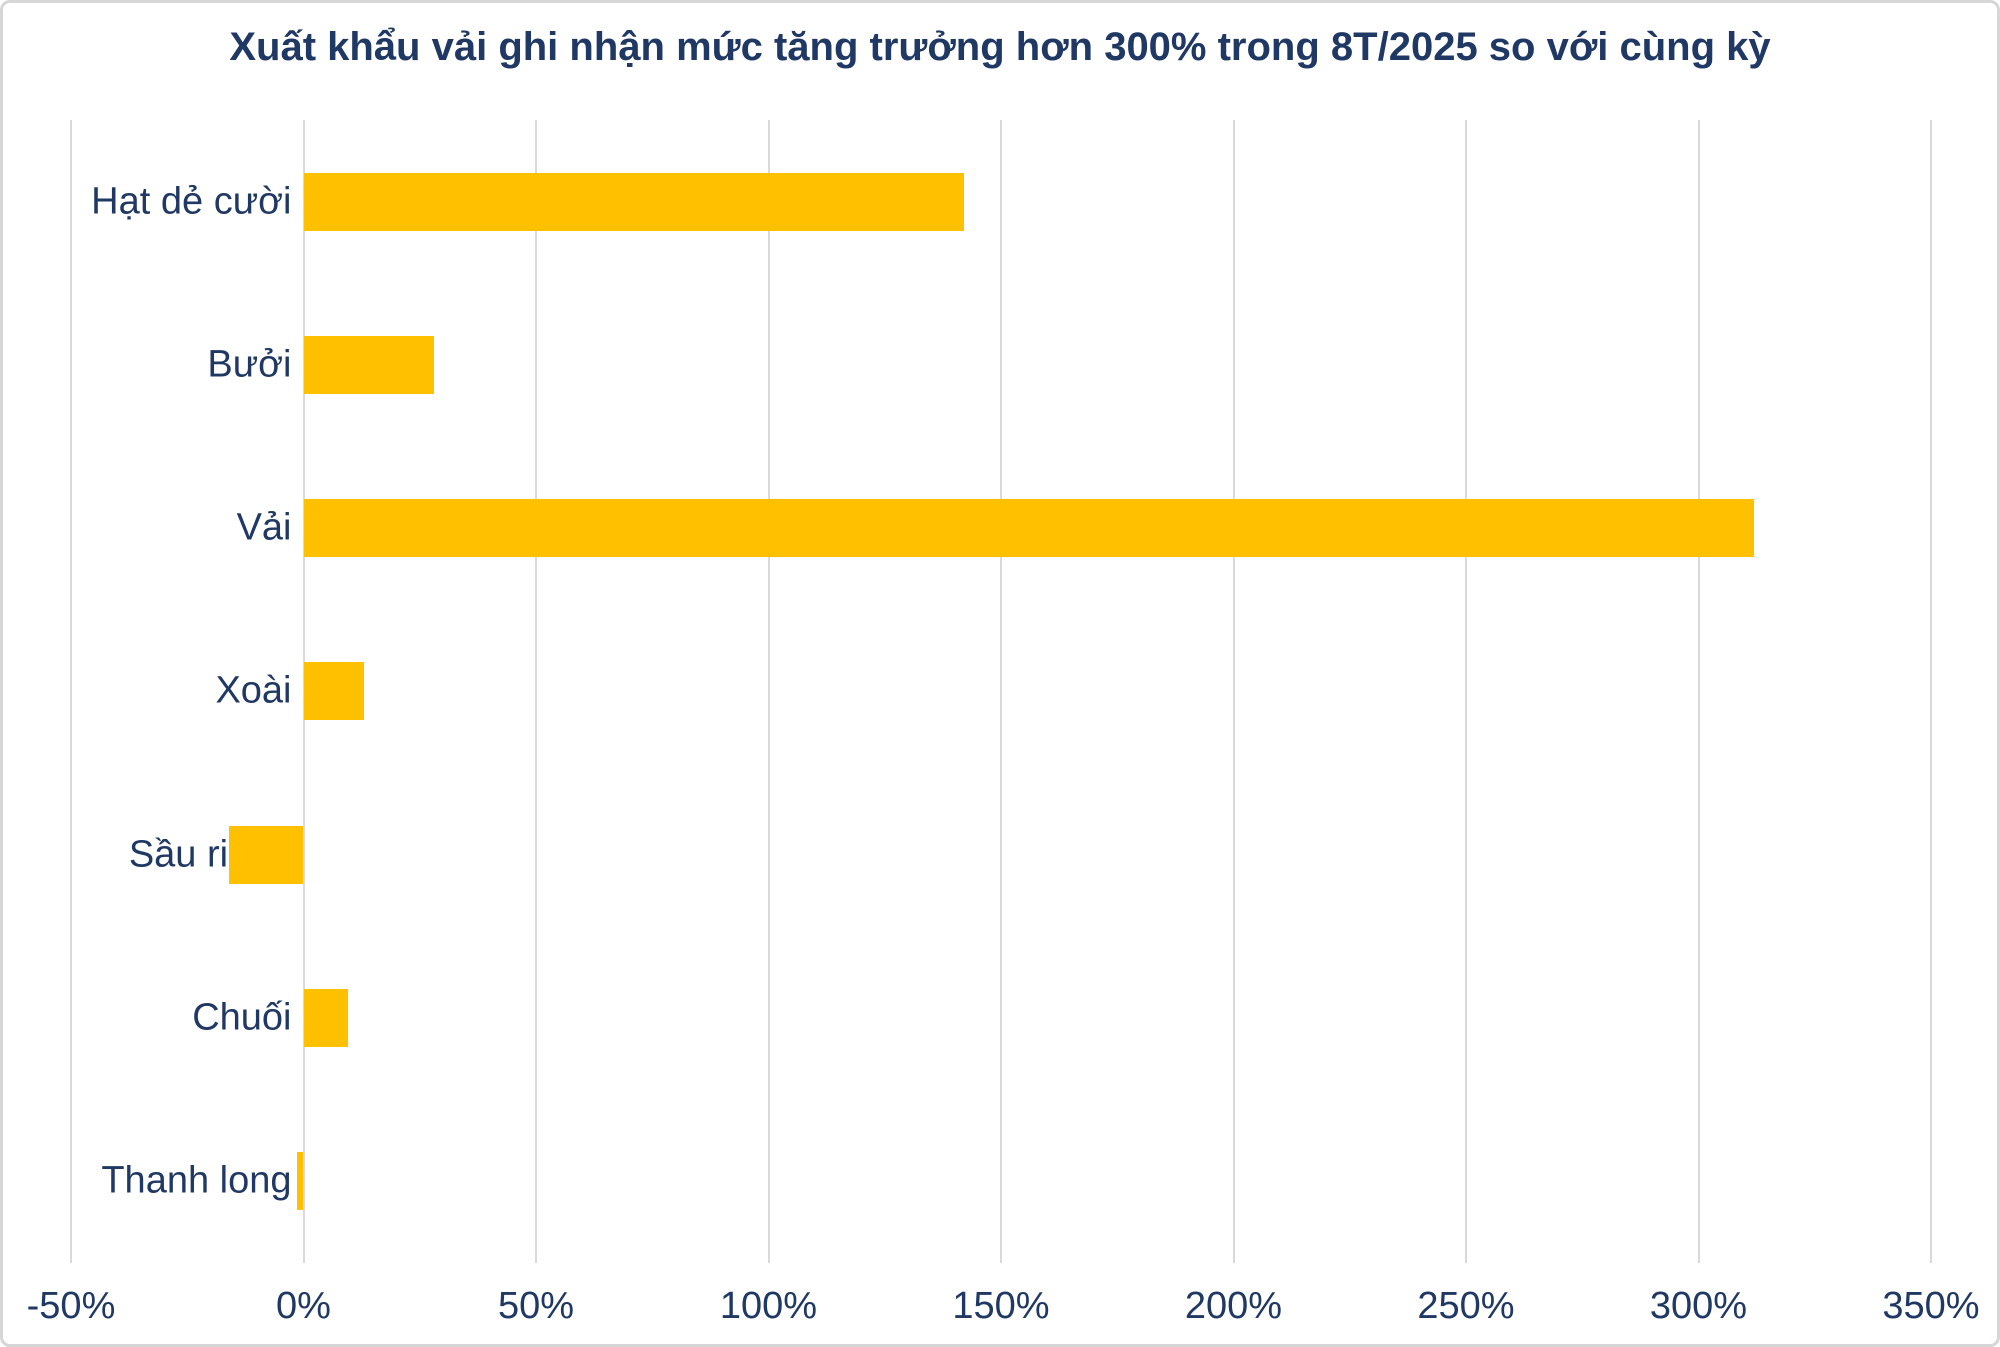 The image size is (2000, 1347). I want to click on x-tick-label: 350%, so click(1931, 1306).